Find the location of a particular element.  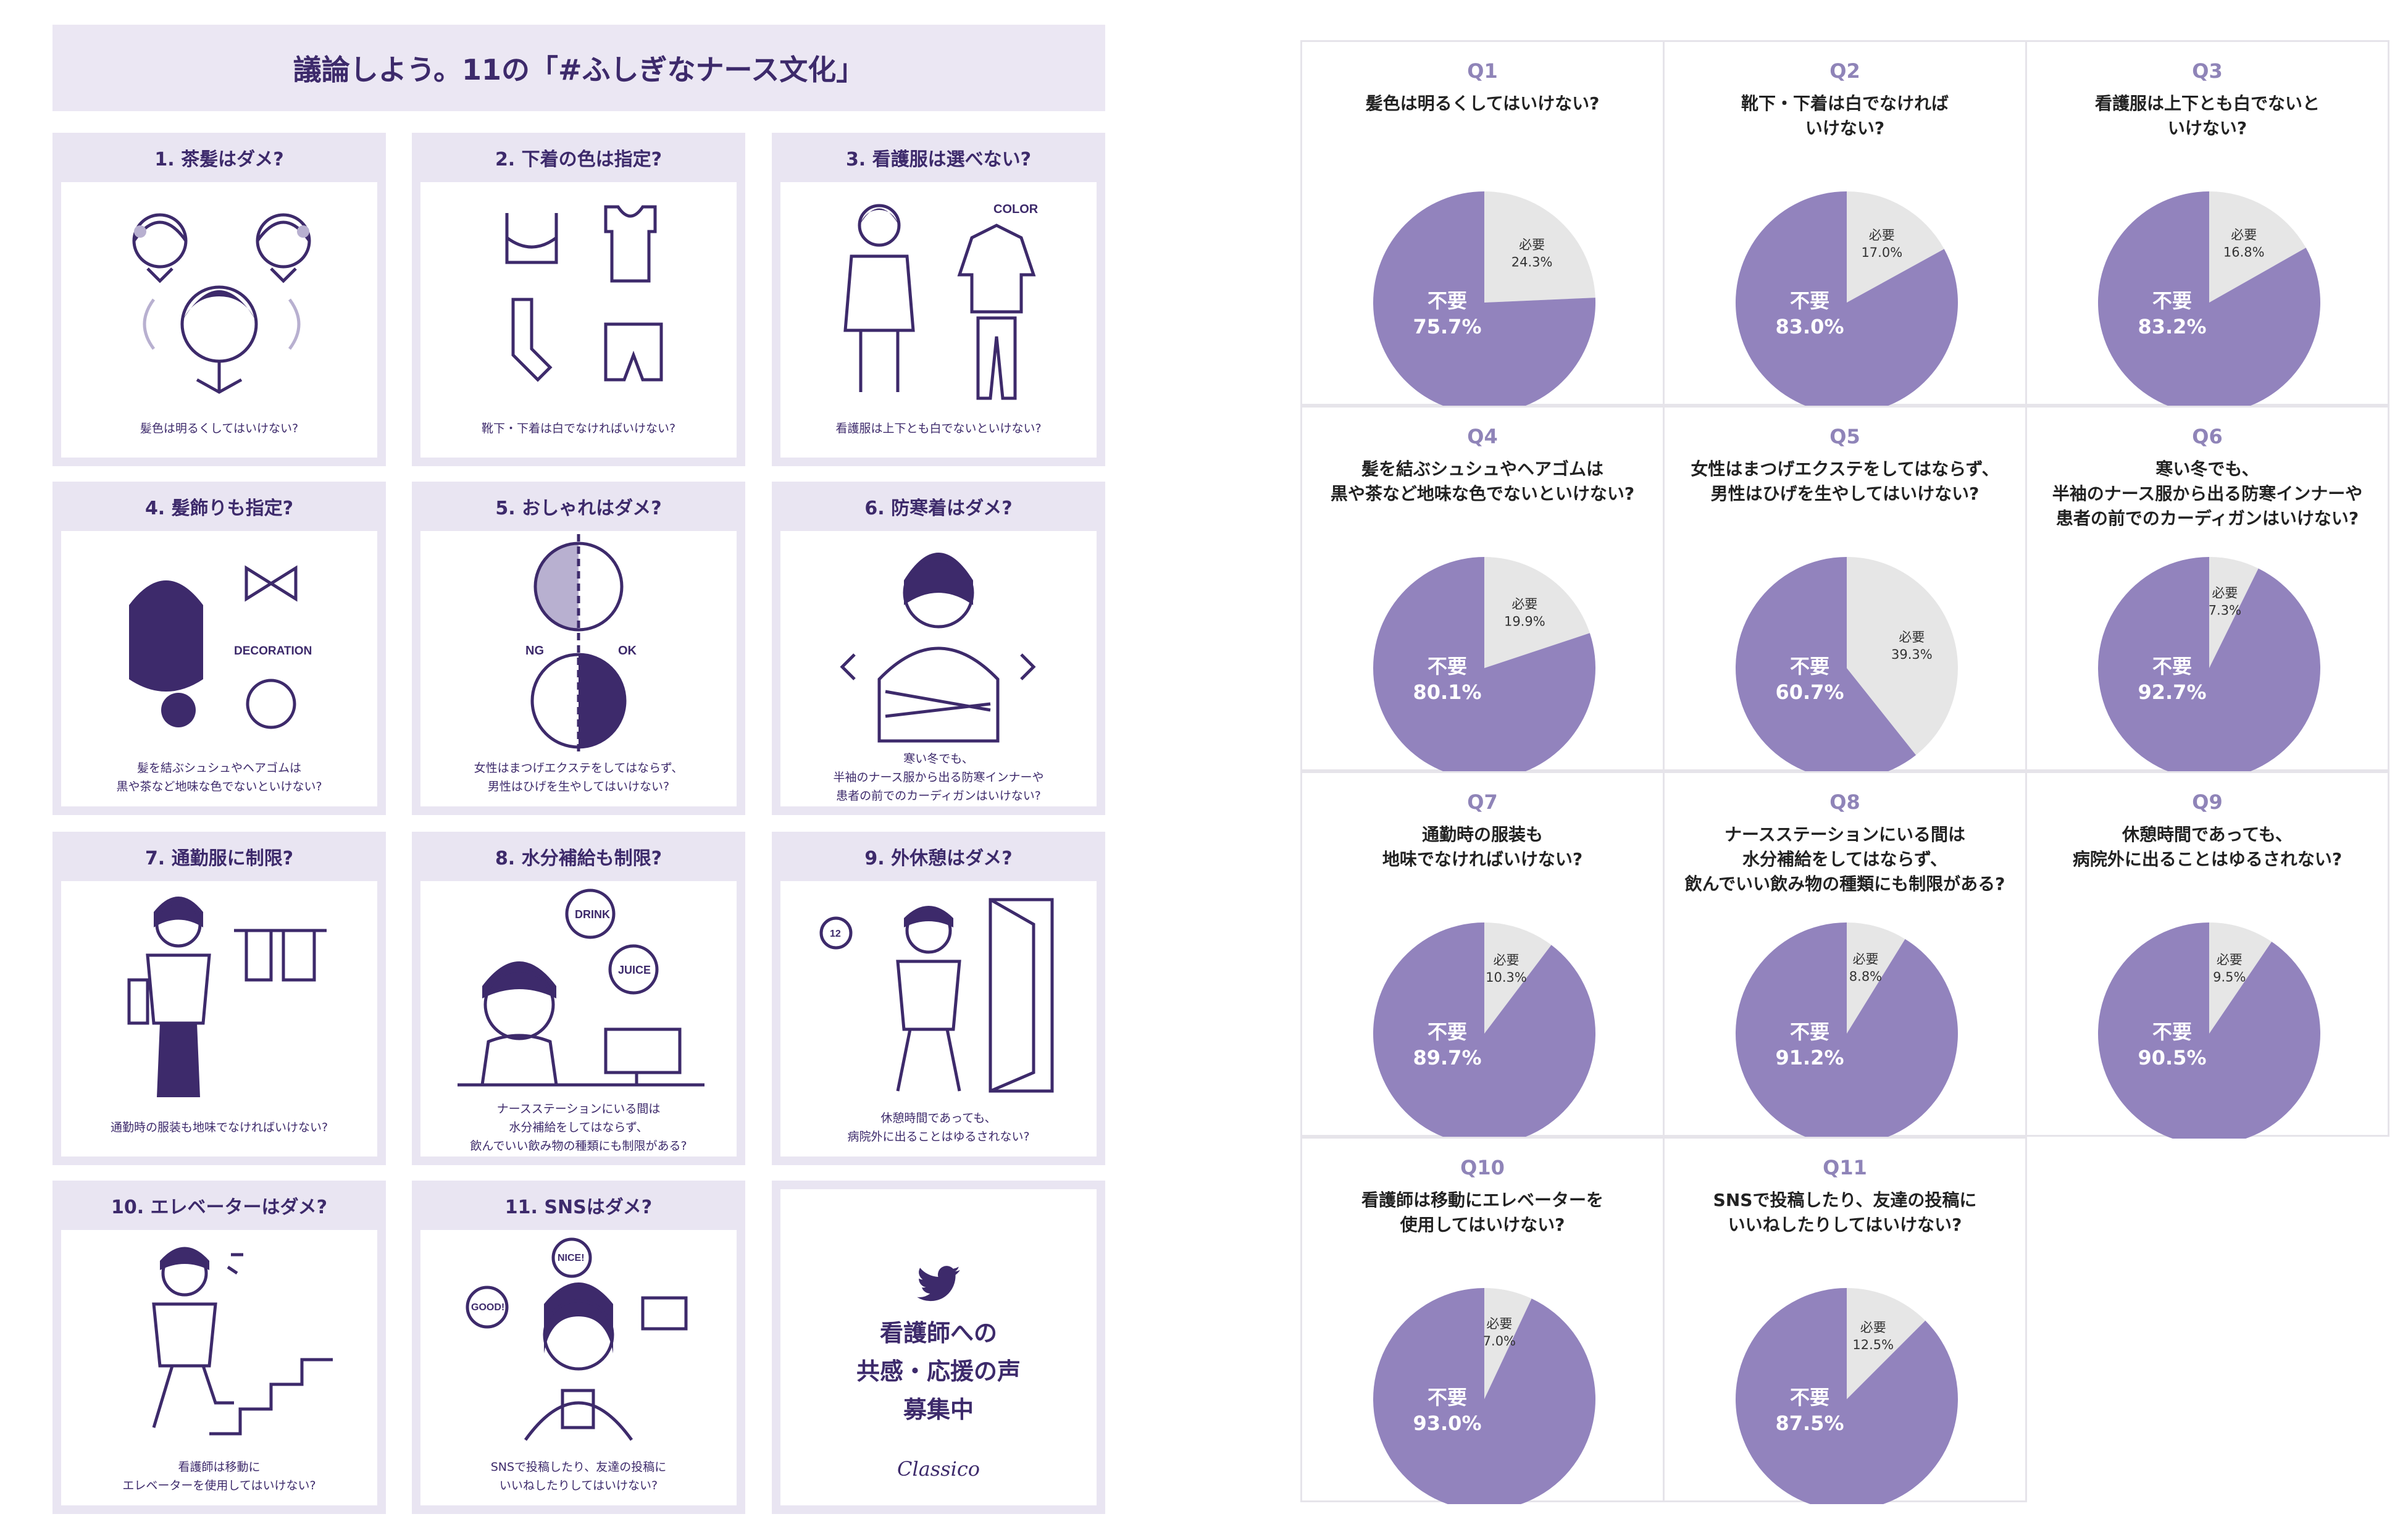

ok-label: OK is located at coordinates (627, 651).